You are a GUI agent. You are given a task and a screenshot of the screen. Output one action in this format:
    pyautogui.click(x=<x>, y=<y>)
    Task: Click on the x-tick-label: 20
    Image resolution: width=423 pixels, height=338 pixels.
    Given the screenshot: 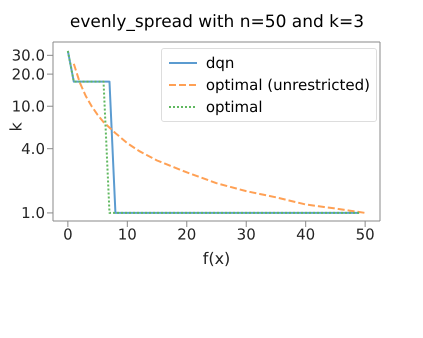 What is the action you would take?
    pyautogui.click(x=186, y=235)
    